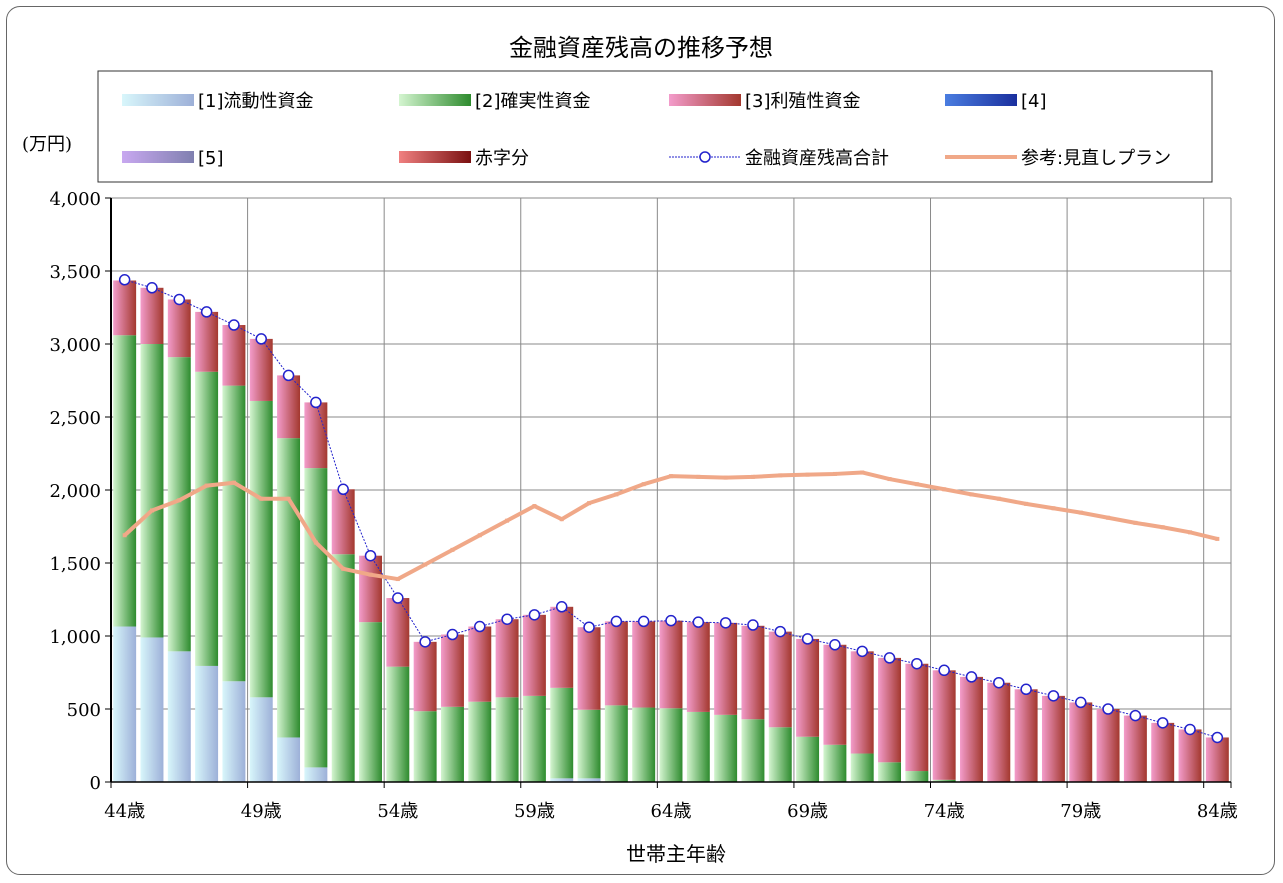 This screenshot has width=1283, height=883. I want to click on x-tick-label: 49歳, so click(261, 811).